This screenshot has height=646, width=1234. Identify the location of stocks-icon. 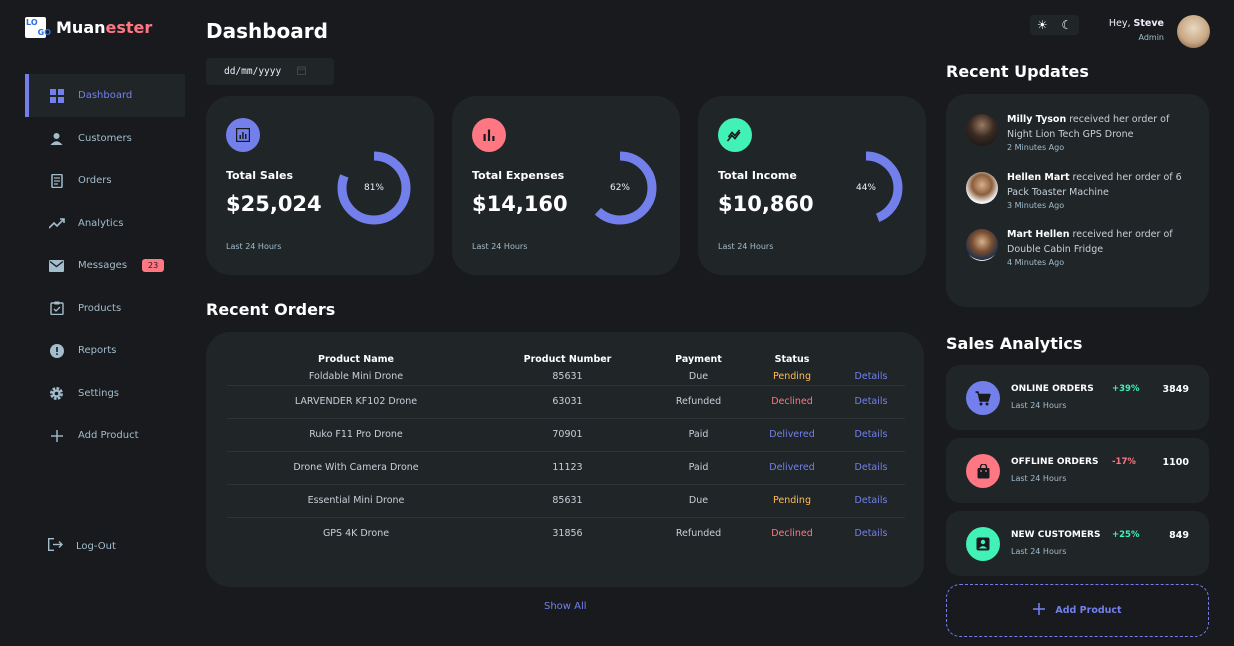
(735, 135).